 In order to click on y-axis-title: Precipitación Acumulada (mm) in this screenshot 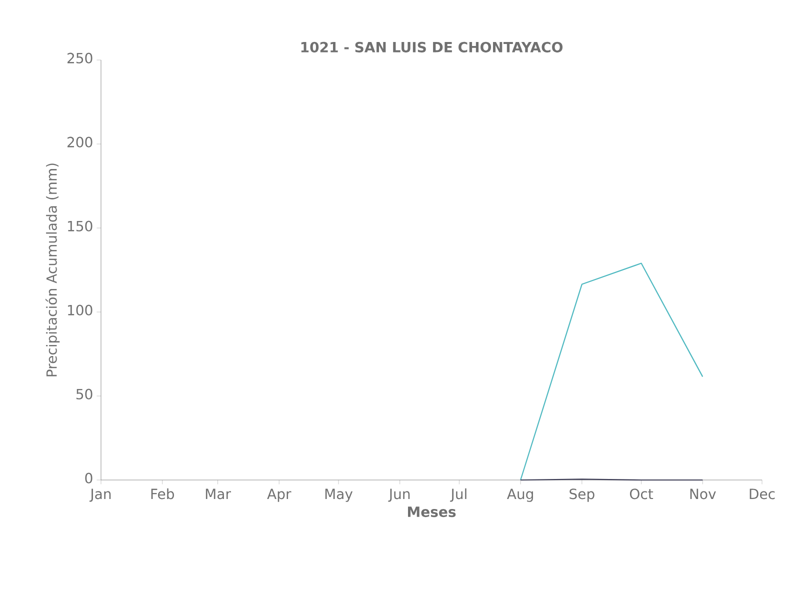, I will do `click(53, 270)`.